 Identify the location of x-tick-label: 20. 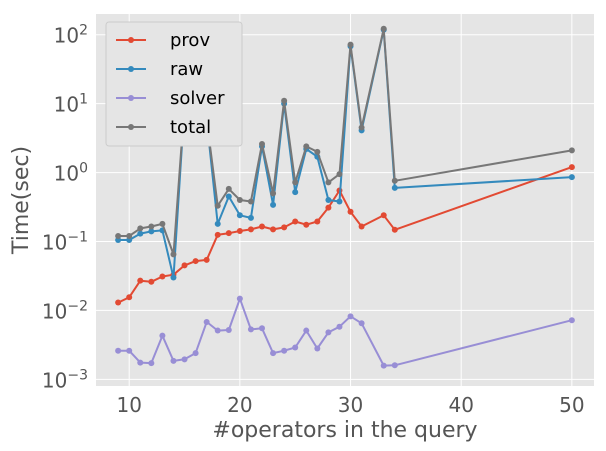
(239, 405).